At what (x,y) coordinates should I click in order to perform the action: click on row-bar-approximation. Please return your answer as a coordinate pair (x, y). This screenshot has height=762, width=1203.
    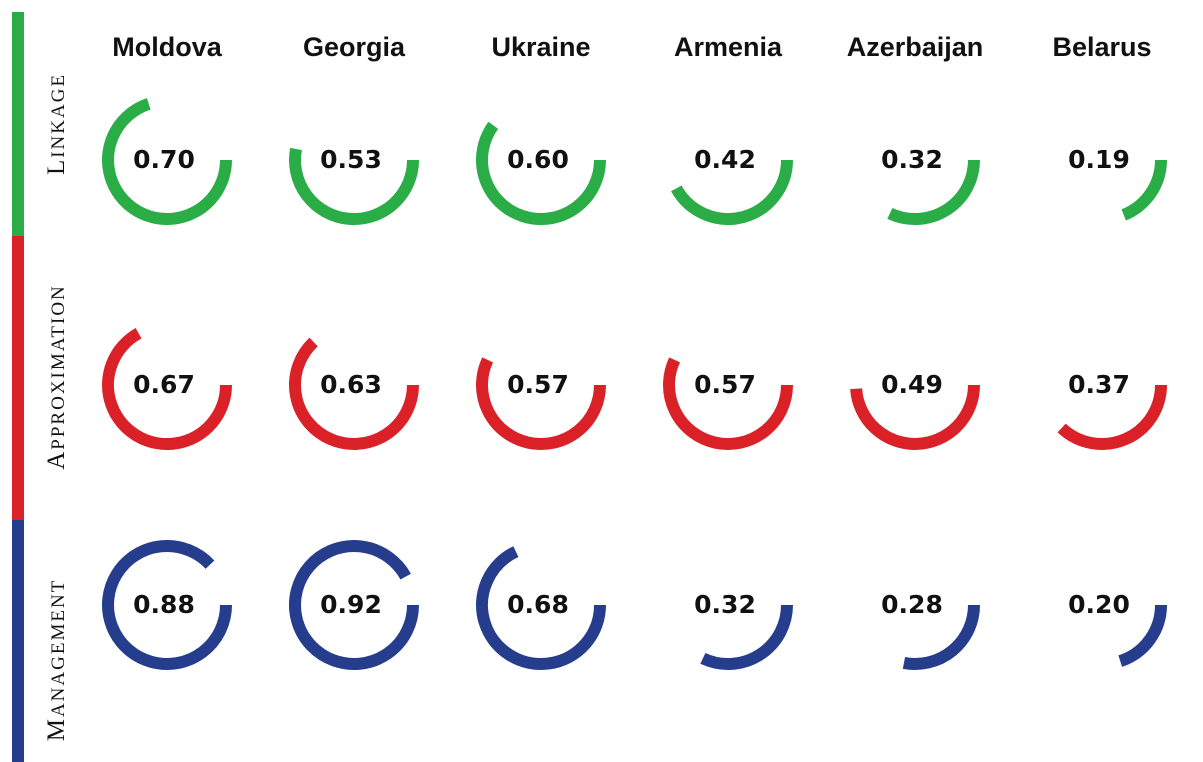
    Looking at the image, I should click on (18, 378).